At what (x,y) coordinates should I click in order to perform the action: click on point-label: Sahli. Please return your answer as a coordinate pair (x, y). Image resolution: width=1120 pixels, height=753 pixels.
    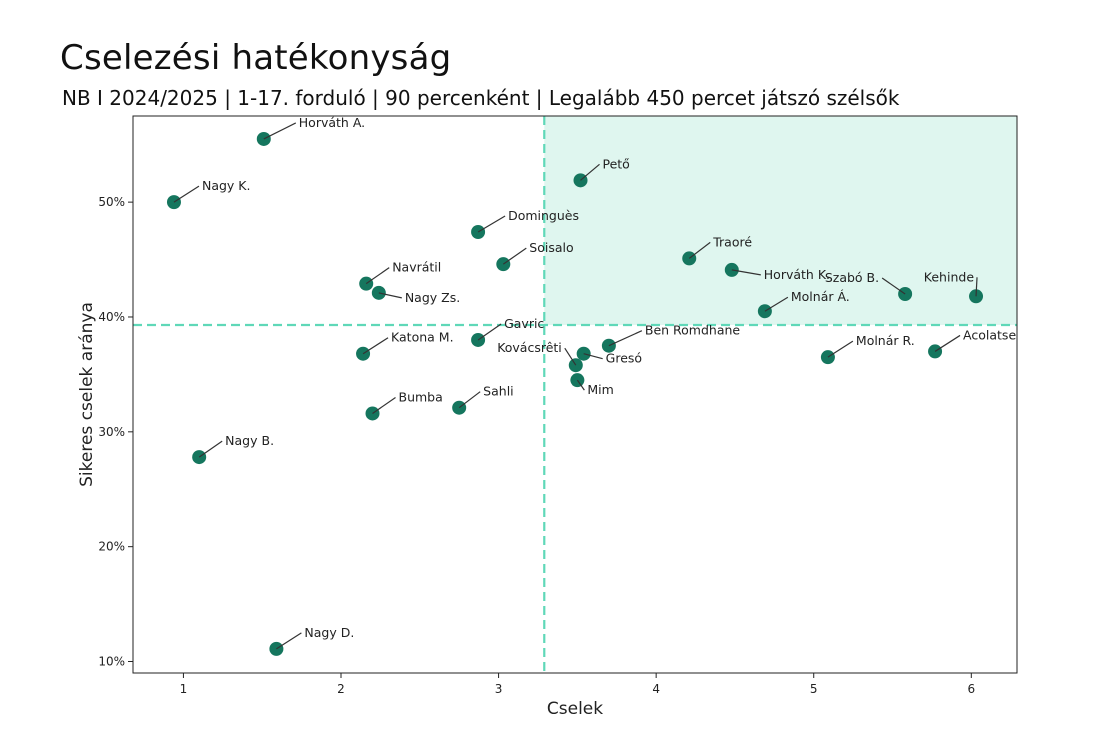
    Looking at the image, I should click on (498, 391).